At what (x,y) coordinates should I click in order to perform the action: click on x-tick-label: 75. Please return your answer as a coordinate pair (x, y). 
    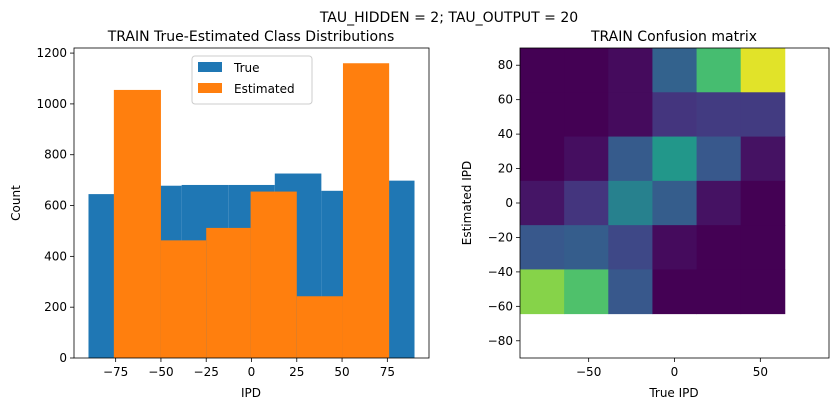
    Looking at the image, I should click on (387, 372).